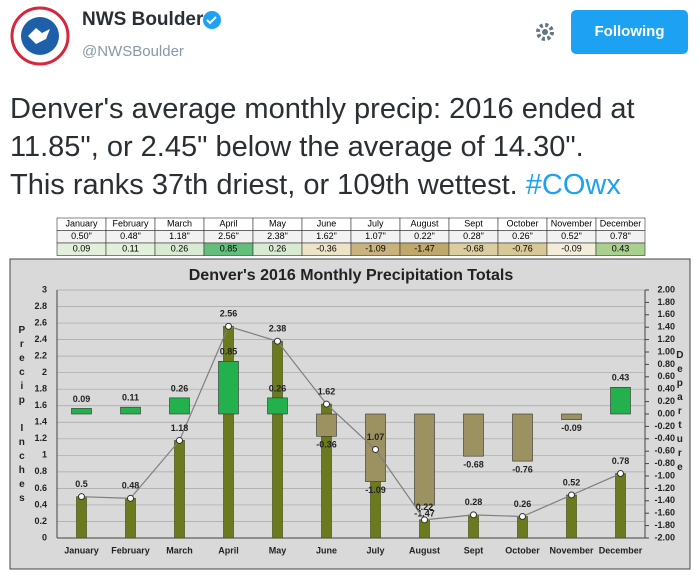 The height and width of the screenshot is (583, 700). What do you see at coordinates (666, 339) in the screenshot?
I see `y2-tick-label: 1.20` at bounding box center [666, 339].